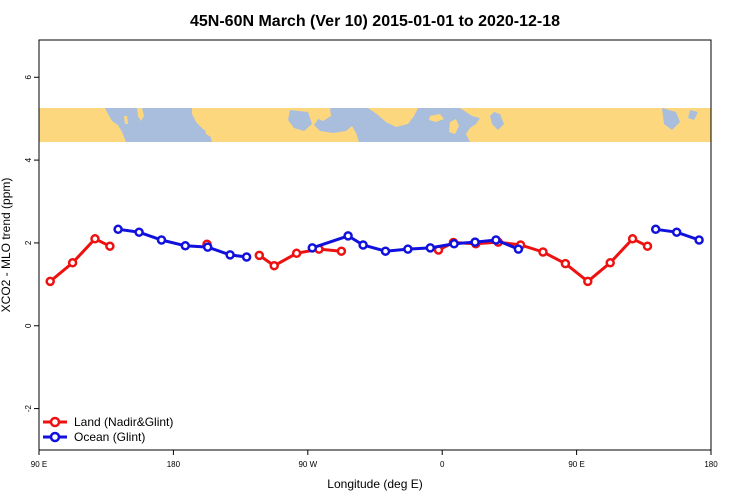 The height and width of the screenshot is (500, 750). I want to click on map-land, so click(375, 125).